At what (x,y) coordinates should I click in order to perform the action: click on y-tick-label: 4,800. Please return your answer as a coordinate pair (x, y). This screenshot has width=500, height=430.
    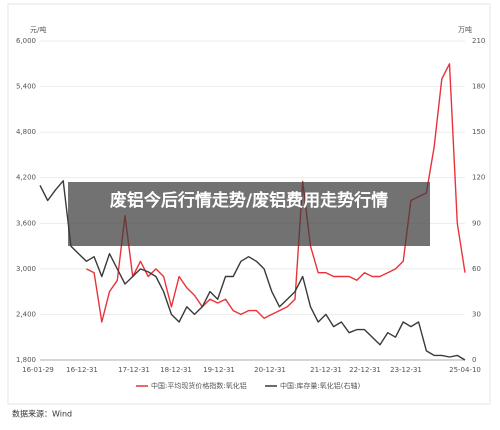
    Looking at the image, I should click on (26, 132).